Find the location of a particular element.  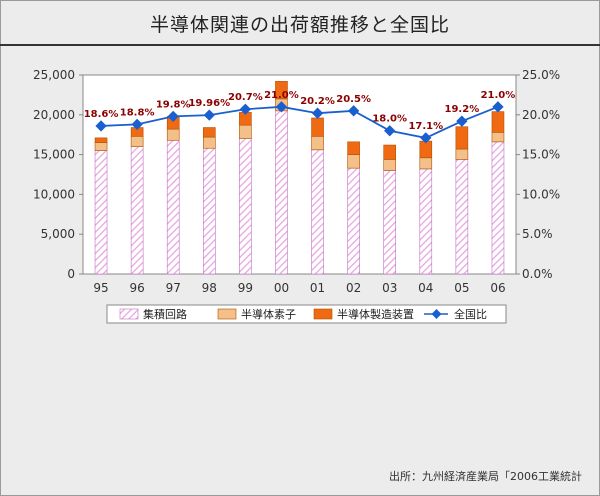

legend-label: 集積回路 is located at coordinates (165, 314).